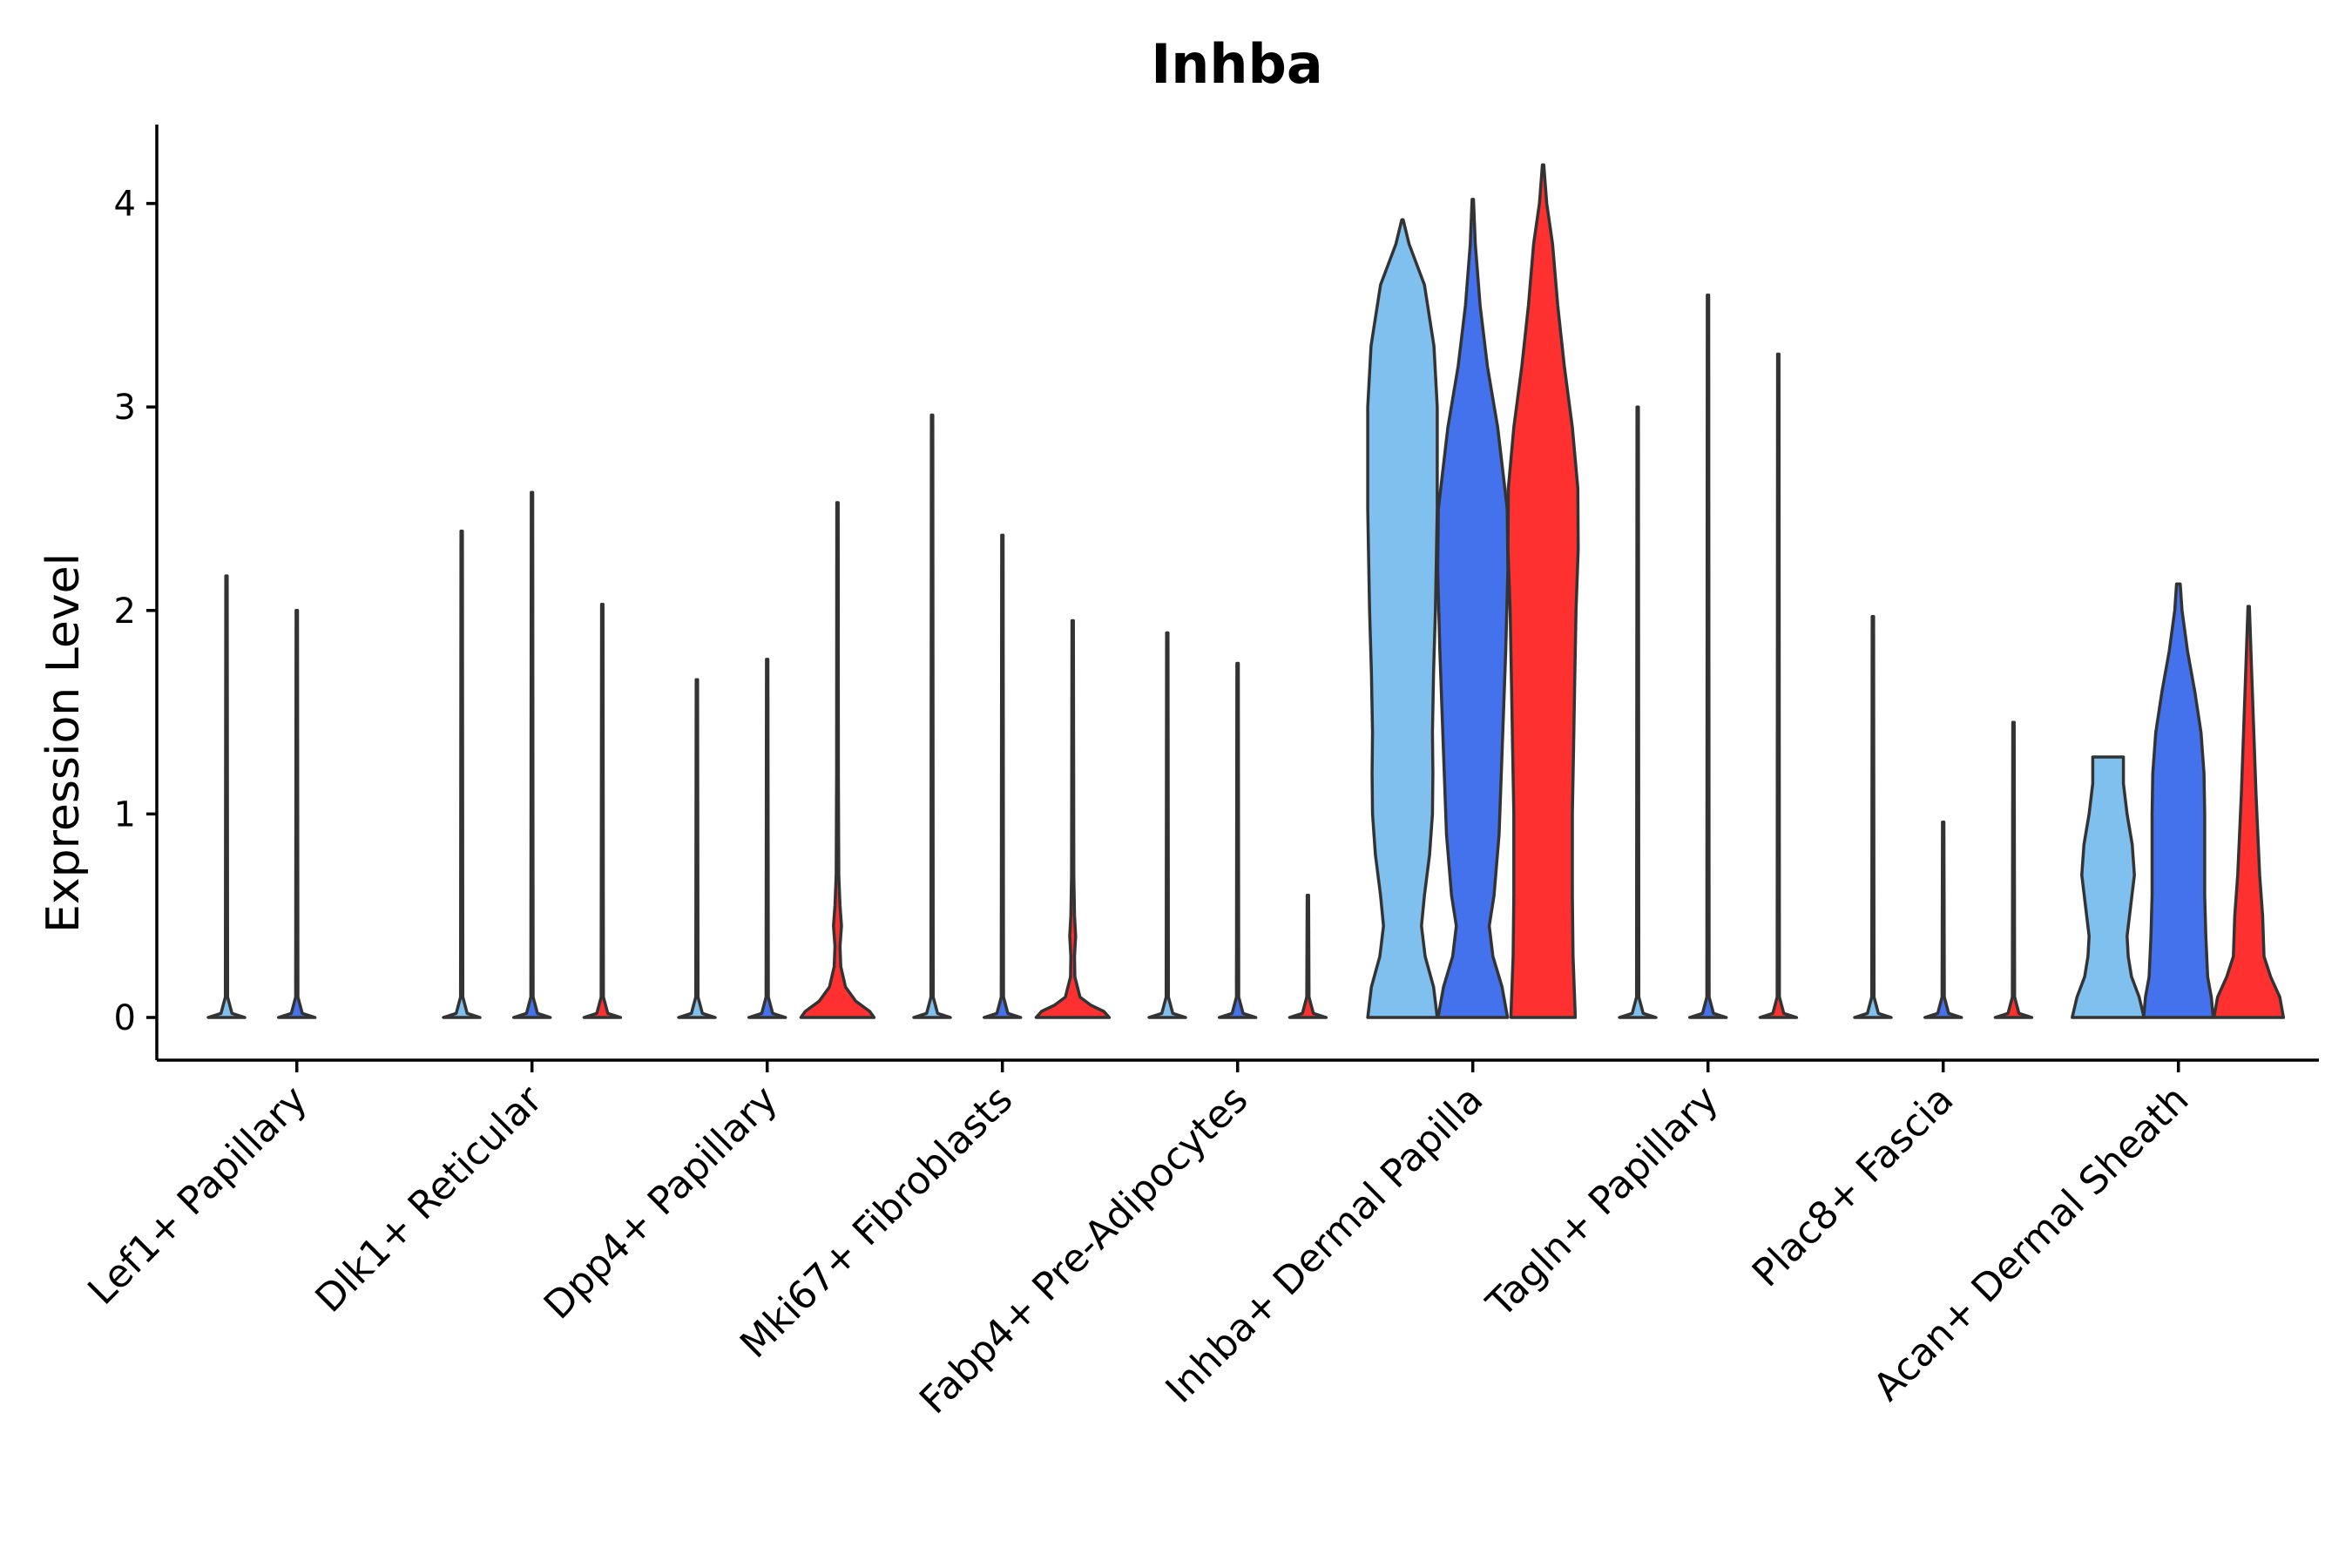 This screenshot has width=2352, height=1568. I want to click on y-axis: 0 1 2 3 4, so click(136, 592).